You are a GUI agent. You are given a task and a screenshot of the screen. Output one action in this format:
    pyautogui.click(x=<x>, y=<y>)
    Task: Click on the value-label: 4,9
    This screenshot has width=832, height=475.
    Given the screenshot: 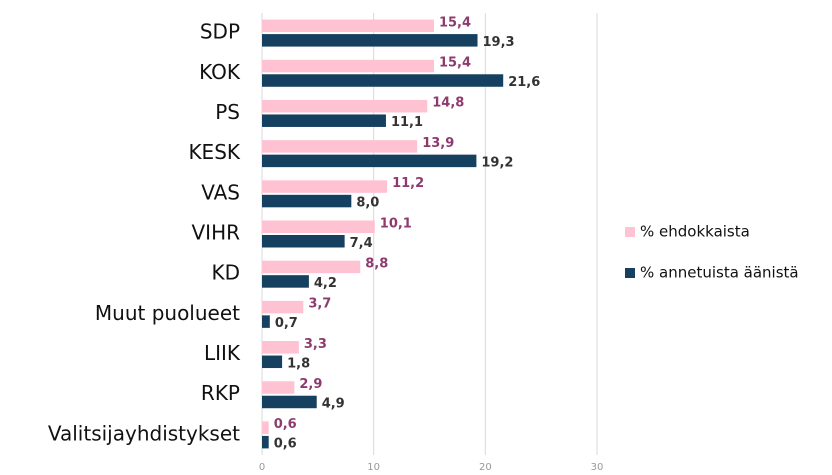 What is the action you would take?
    pyautogui.click(x=333, y=403)
    